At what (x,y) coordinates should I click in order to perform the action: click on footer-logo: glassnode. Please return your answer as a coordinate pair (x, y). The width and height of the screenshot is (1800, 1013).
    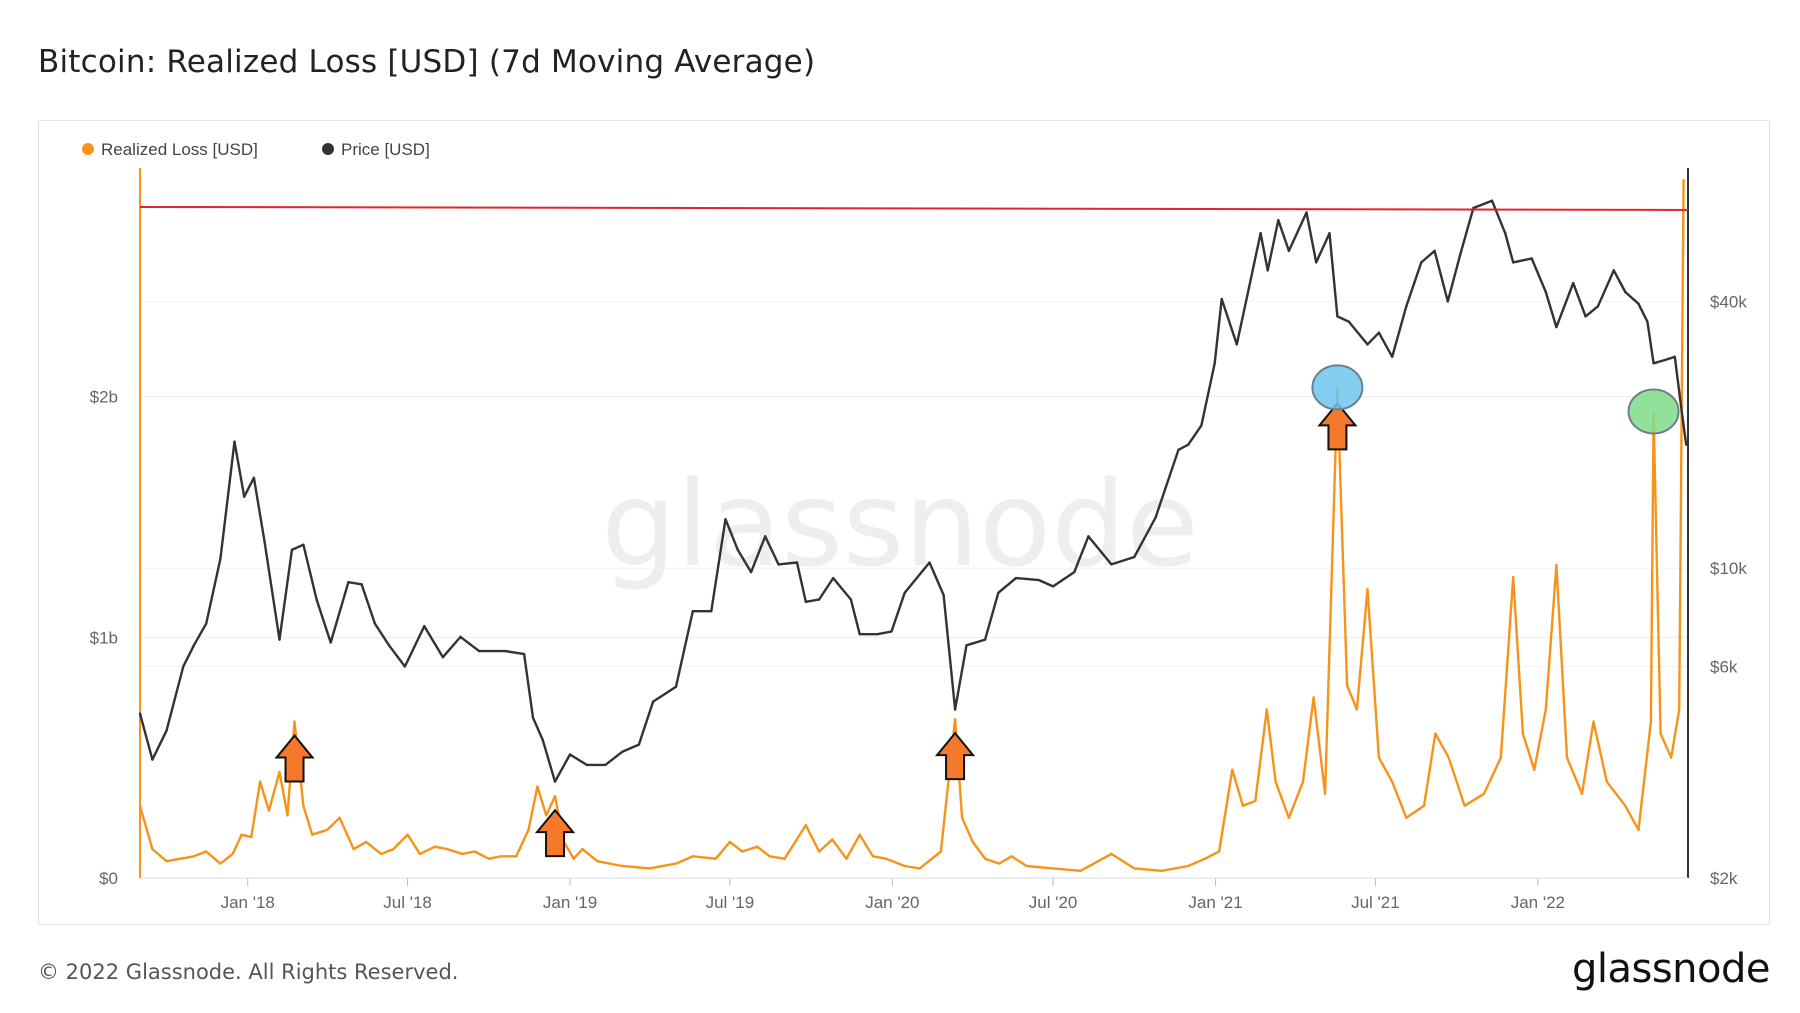
    Looking at the image, I should click on (1671, 969).